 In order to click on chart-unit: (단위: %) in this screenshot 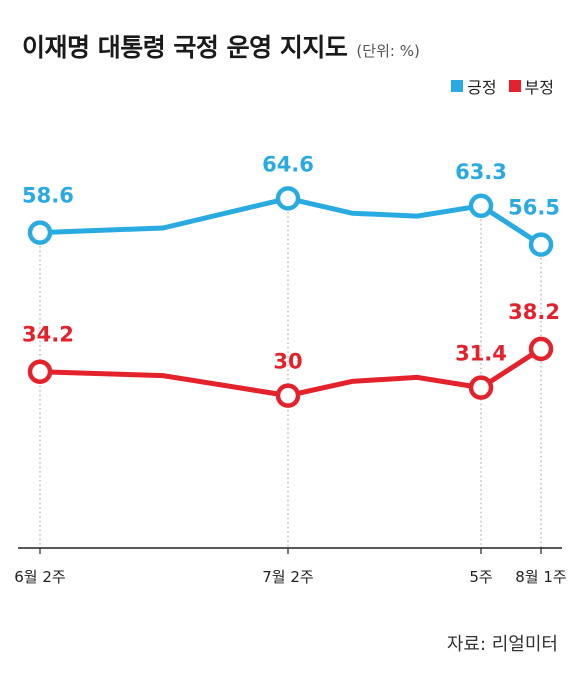, I will do `click(388, 51)`.